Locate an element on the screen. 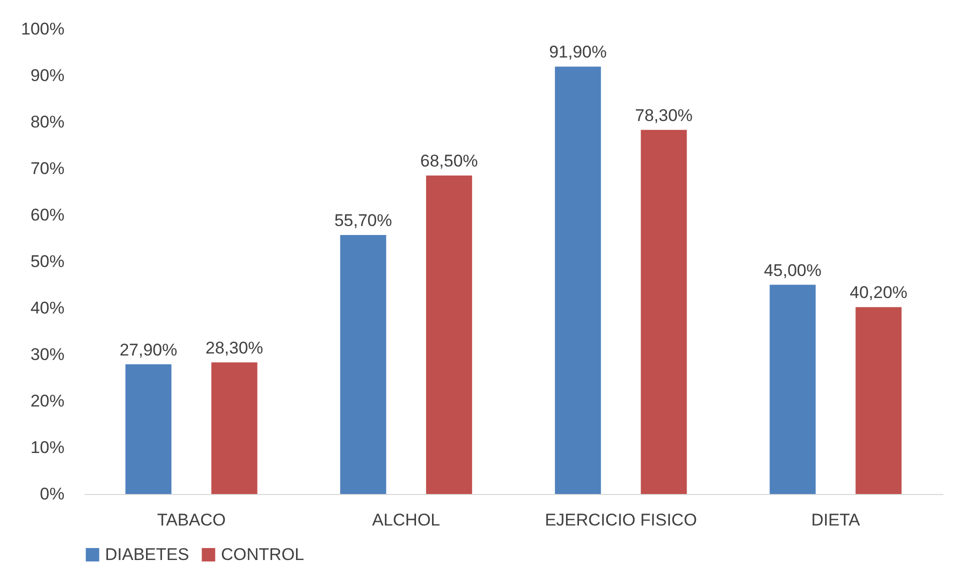 The height and width of the screenshot is (578, 958). legend-label: DIABETES is located at coordinates (147, 554).